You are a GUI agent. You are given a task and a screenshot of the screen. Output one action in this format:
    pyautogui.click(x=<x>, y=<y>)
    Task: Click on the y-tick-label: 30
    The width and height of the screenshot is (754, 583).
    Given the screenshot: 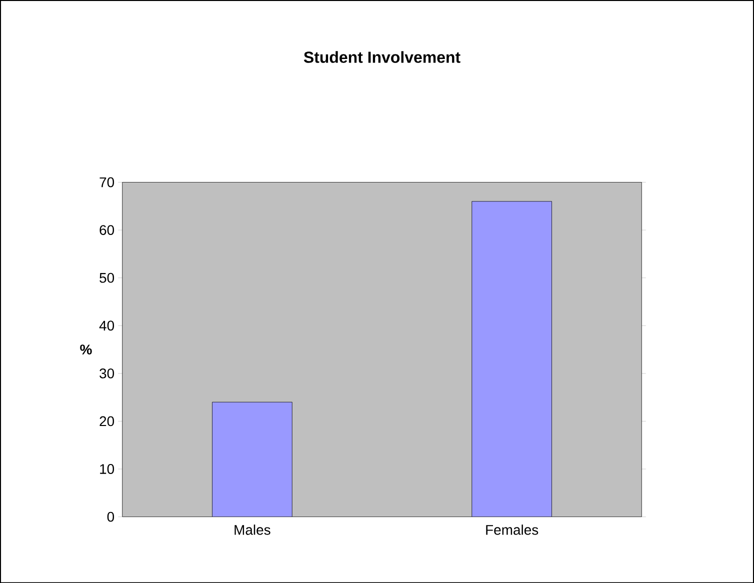 What is the action you would take?
    pyautogui.click(x=107, y=373)
    